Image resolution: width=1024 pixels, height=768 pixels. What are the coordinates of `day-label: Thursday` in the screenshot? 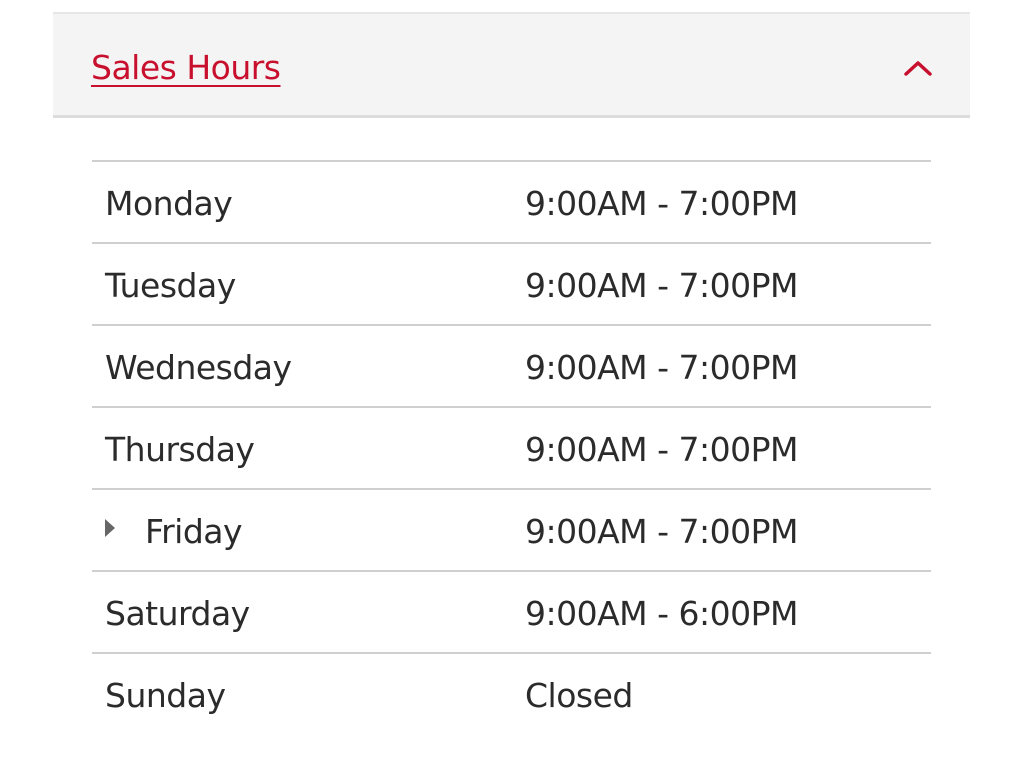 It's located at (180, 449).